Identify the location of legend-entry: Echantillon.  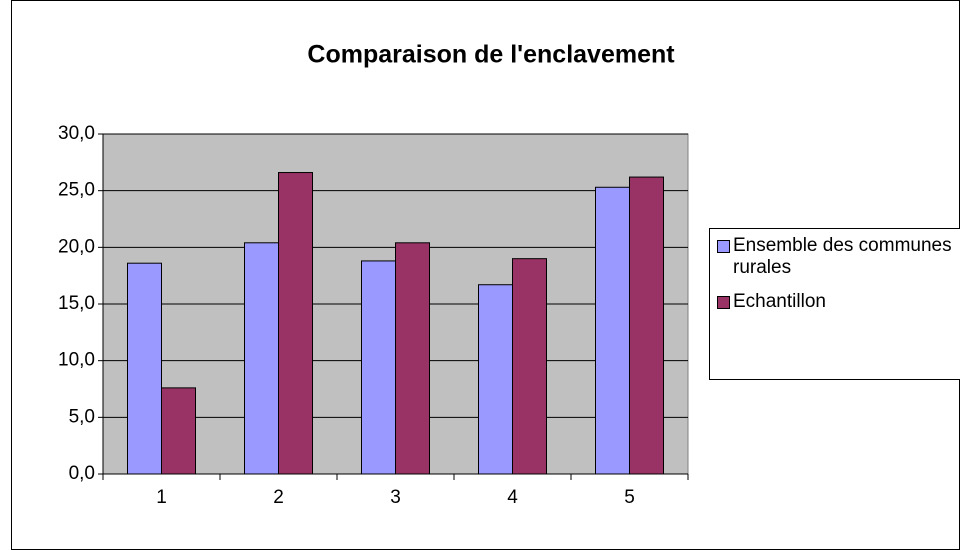
(835, 302).